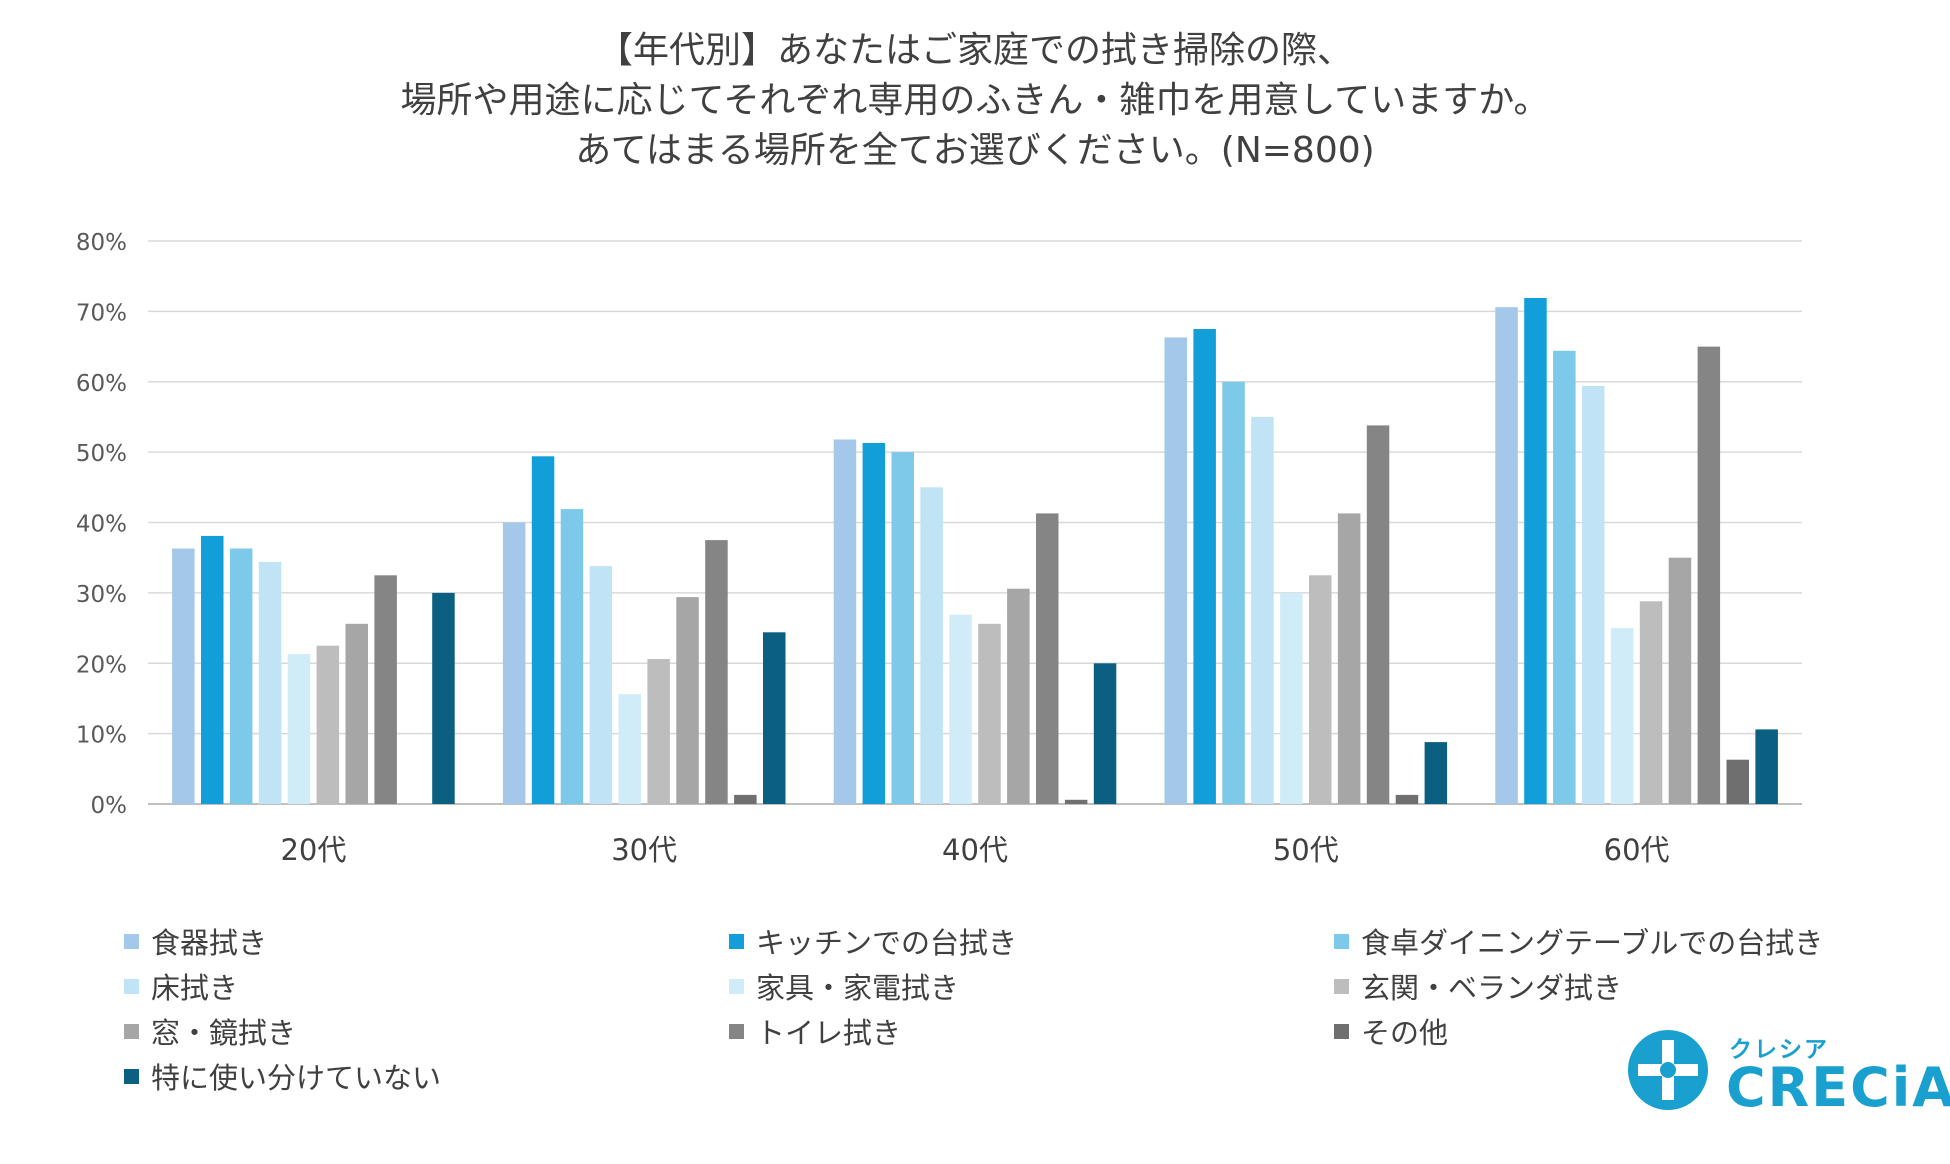 The height and width of the screenshot is (1164, 1950). What do you see at coordinates (975, 850) in the screenshot?
I see `x-tick-label: 40代` at bounding box center [975, 850].